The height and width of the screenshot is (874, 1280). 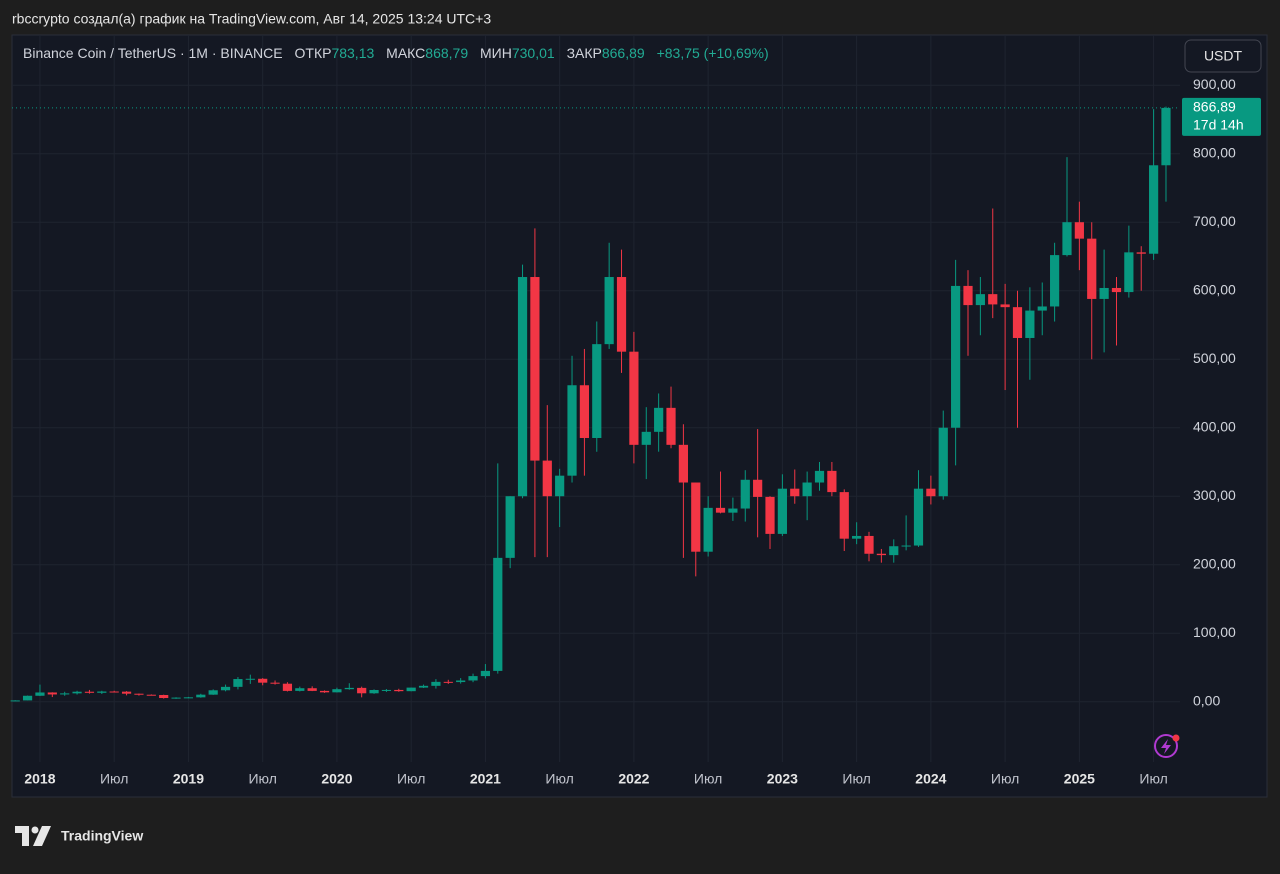 I want to click on low-label: МИН, so click(x=496, y=53).